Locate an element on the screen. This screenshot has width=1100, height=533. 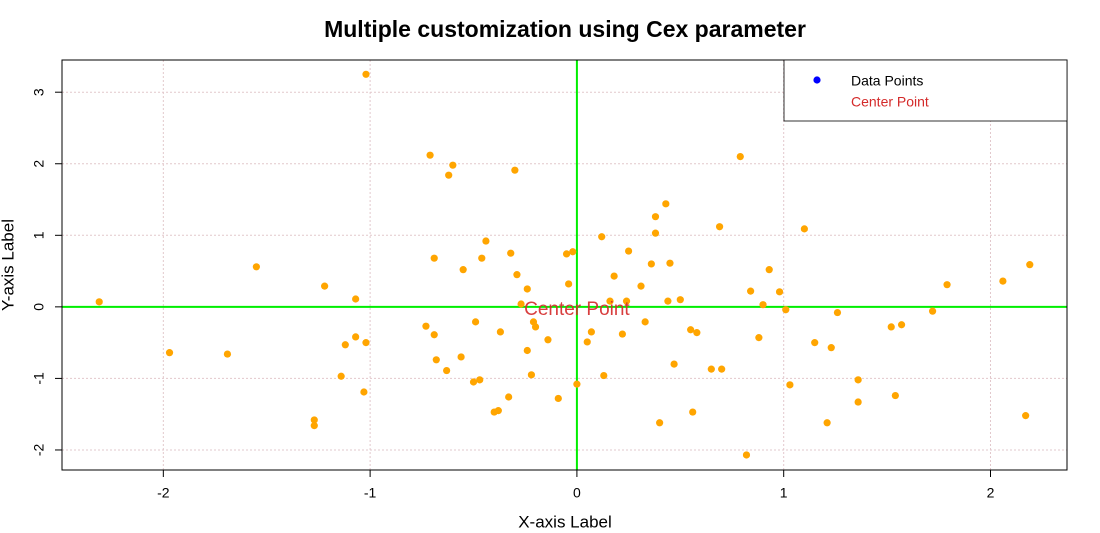
x-axis-label: X-axis Label is located at coordinates (565, 521).